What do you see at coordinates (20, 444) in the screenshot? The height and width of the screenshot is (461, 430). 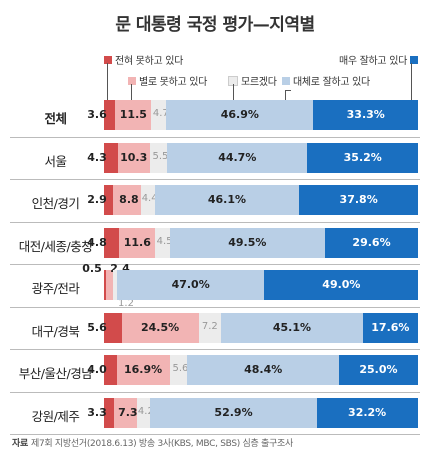 I see `source-label: 자료` at bounding box center [20, 444].